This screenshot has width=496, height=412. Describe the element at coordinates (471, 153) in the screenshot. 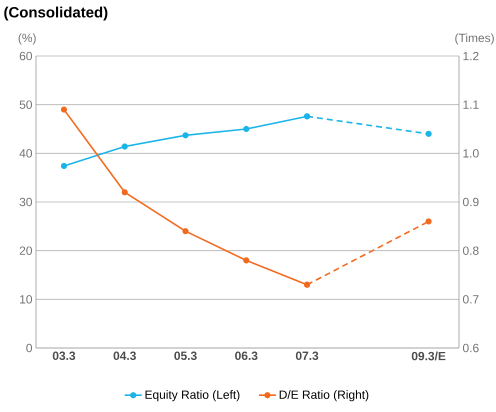

I see `y2-tick-label: 1.0` at that location.